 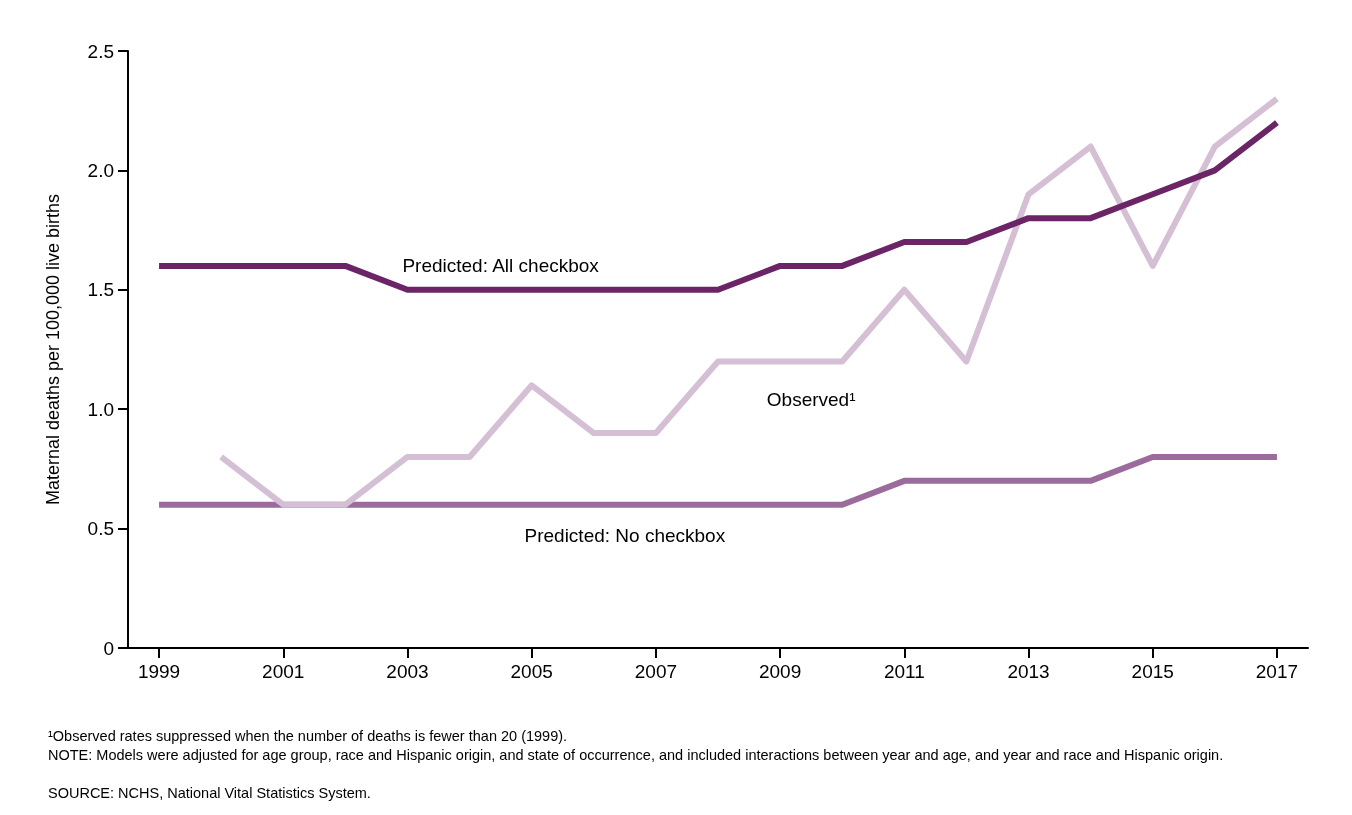 I want to click on text: NOTE: Models were adjusted for age group, race and Hispanic origin, and state of occurrence, and included interactions between year and age, and year and race and Hispanic origin., so click(x=636, y=754).